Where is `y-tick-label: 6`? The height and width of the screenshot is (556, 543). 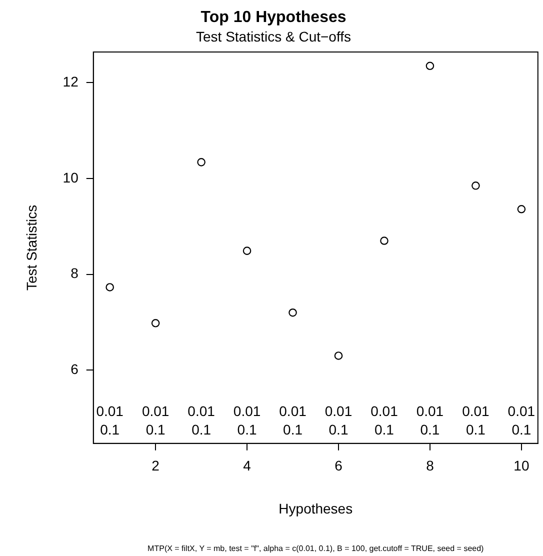
y-tick-label: 6 is located at coordinates (74, 368).